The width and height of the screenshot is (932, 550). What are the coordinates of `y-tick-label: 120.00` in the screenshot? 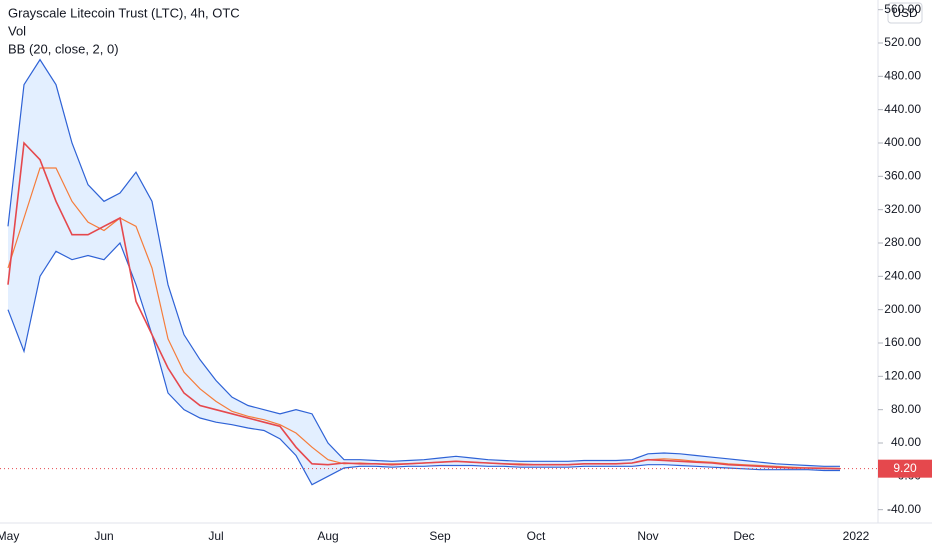 It's located at (902, 376).